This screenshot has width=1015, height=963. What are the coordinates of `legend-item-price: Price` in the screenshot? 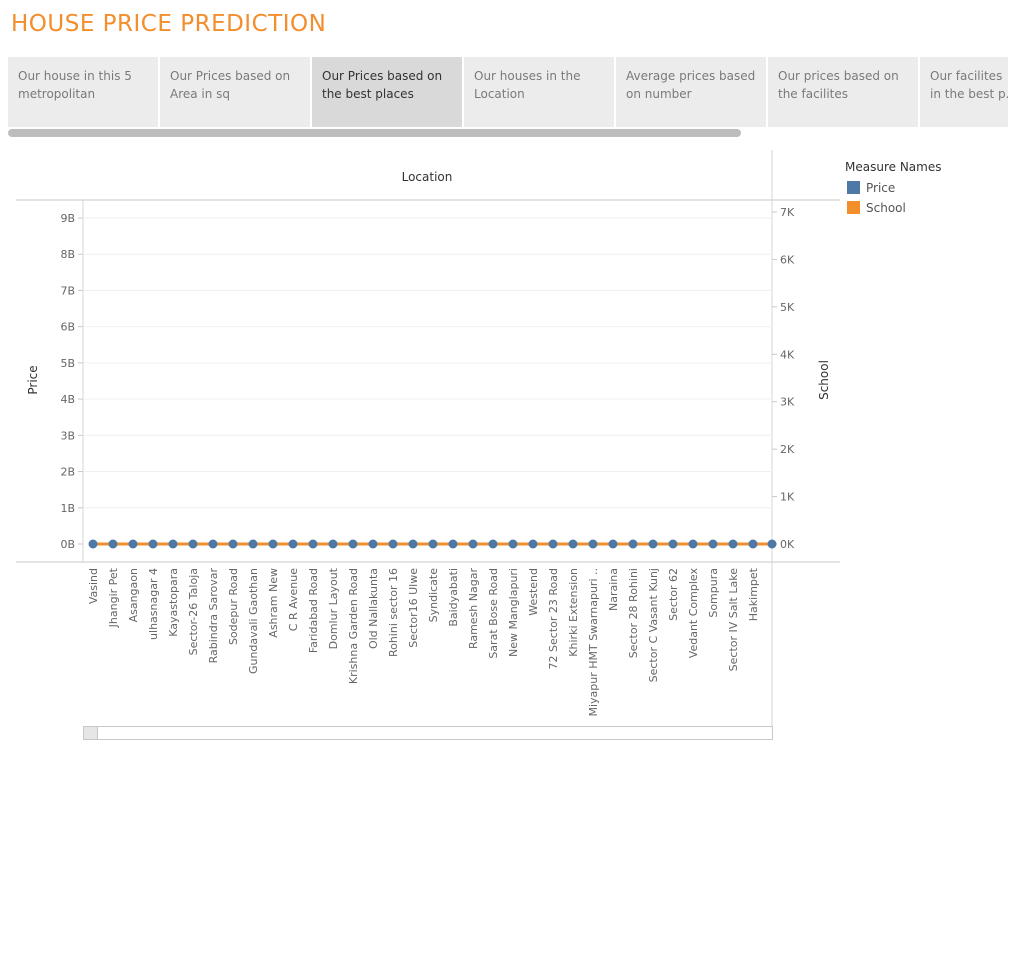 It's located at (925, 188).